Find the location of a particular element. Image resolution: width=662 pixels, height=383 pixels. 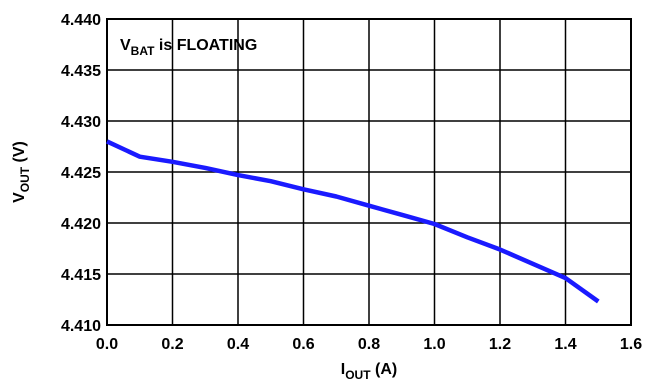

y-tick-label: 4.420 is located at coordinates (81, 224).